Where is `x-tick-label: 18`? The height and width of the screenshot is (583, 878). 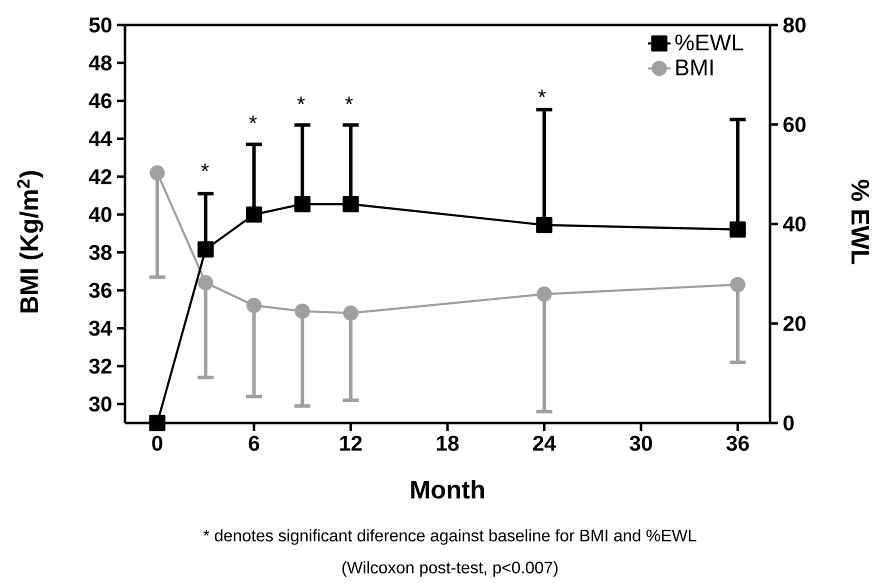
x-tick-label: 18 is located at coordinates (447, 443).